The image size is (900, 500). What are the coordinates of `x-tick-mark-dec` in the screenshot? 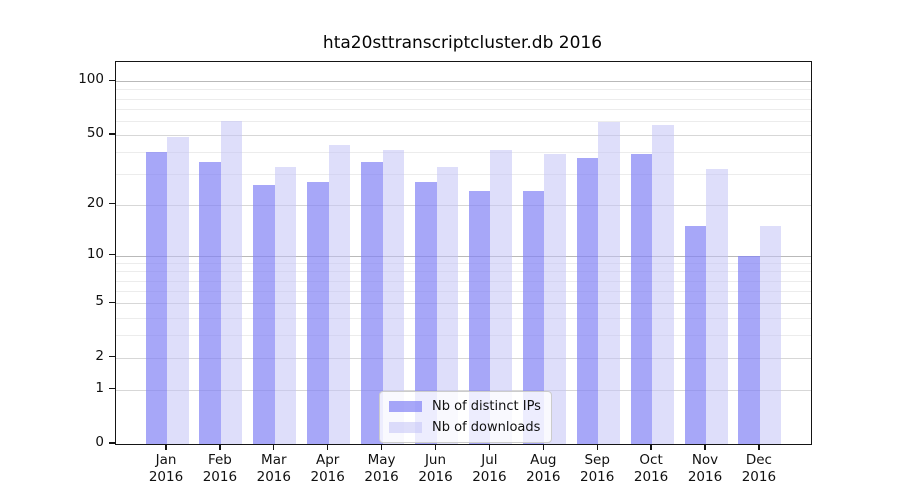 It's located at (759, 447).